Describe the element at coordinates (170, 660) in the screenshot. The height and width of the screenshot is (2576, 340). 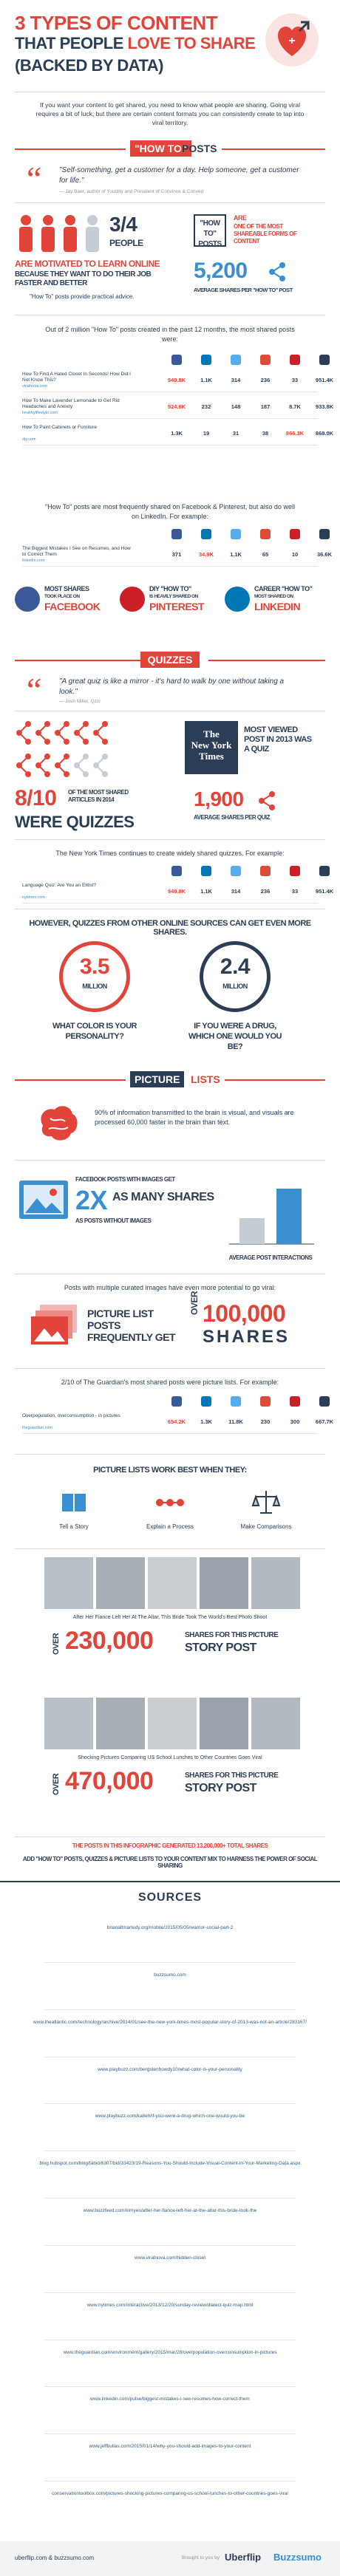
I see `section-banner: QUIZZES` at that location.